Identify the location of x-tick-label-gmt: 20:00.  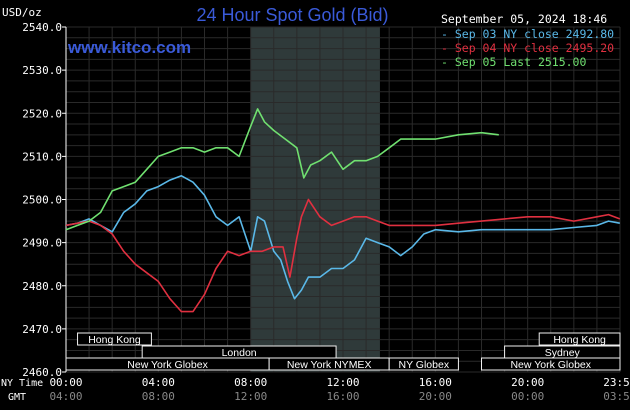
(435, 396).